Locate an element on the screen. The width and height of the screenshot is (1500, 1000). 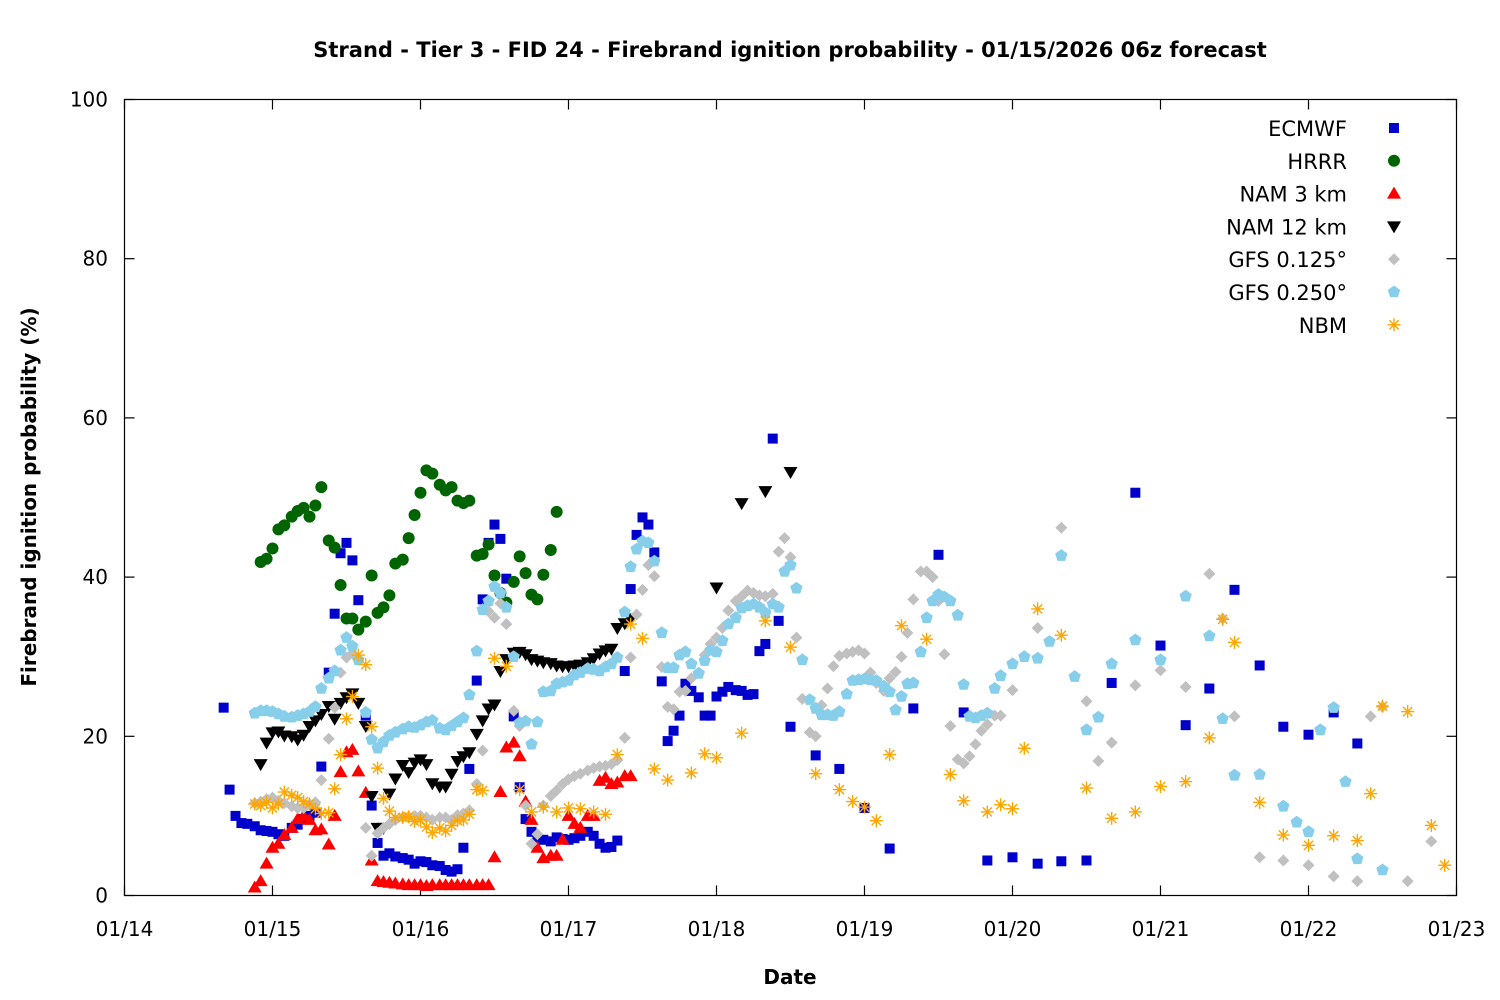
y-tick-label: 0 is located at coordinates (101, 896).